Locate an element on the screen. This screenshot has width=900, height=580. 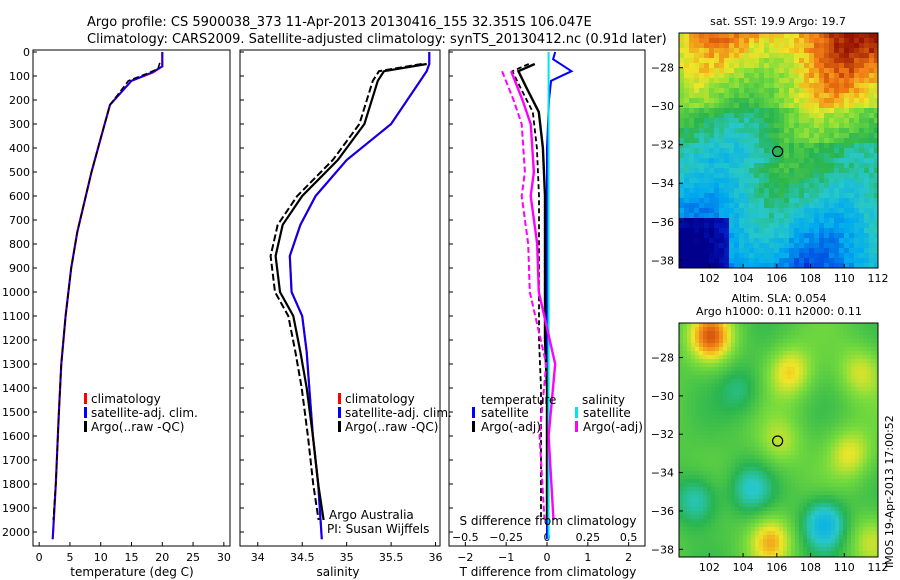
y-tick-label: 2000 is located at coordinates (16, 532).